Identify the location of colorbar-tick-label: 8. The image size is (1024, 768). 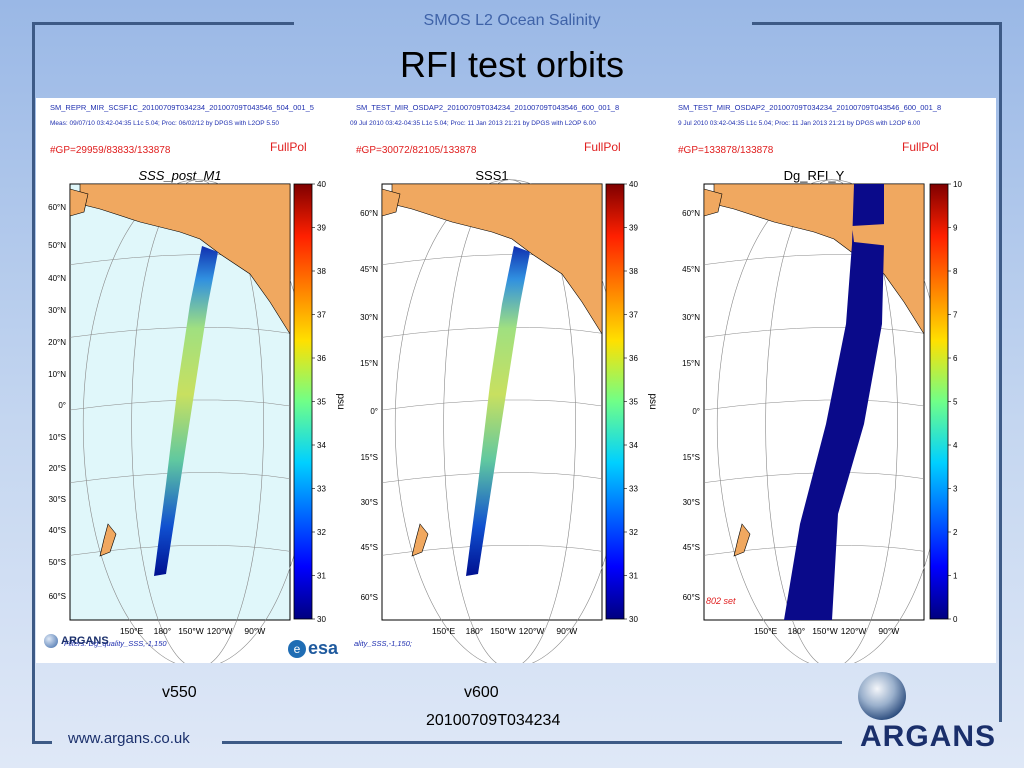
(955, 271).